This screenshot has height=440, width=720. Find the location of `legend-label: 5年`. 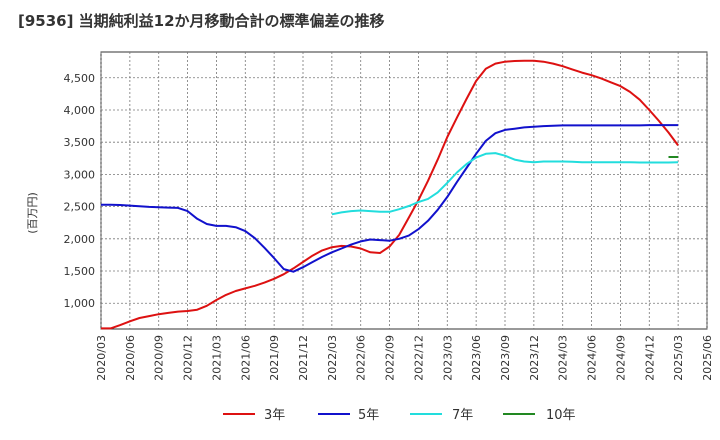

legend-label: 5年 is located at coordinates (368, 415).